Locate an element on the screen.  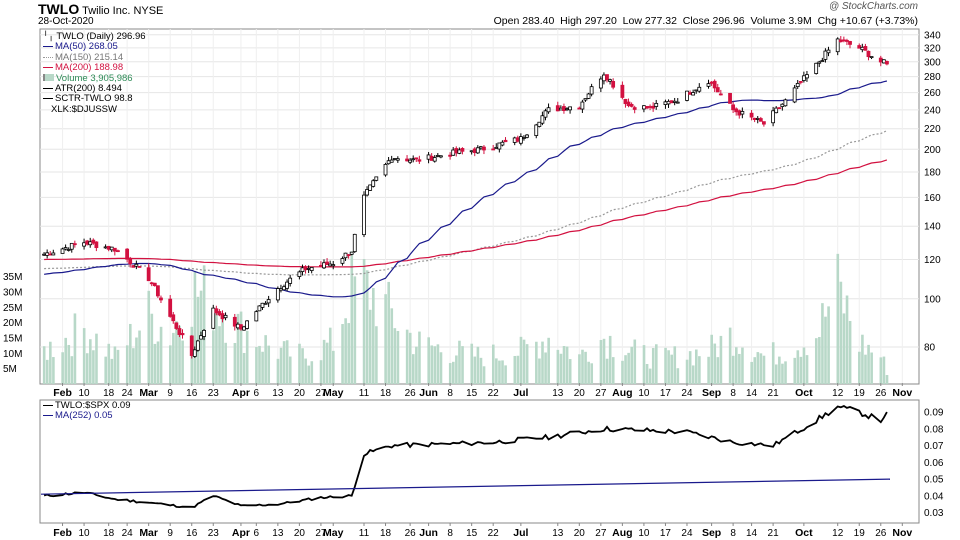
date-tick-label: 22 is located at coordinates (494, 533).